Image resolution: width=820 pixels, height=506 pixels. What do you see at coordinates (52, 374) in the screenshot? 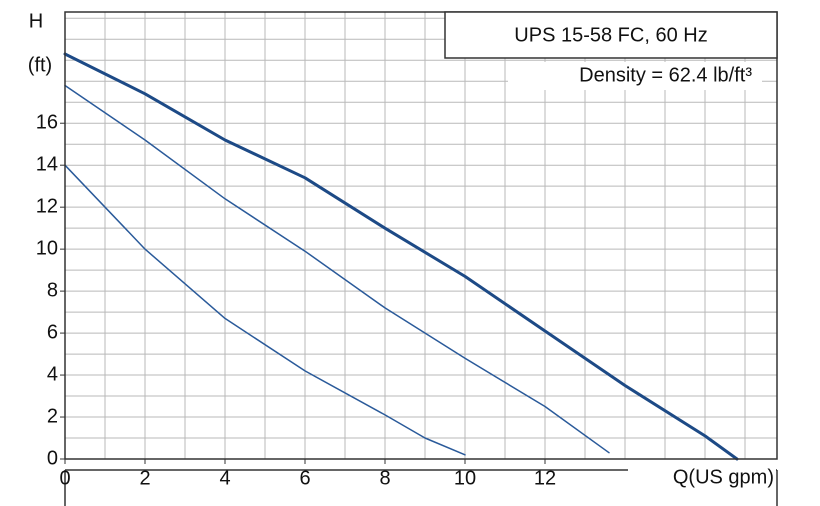
I see `y-tick-label: 4` at bounding box center [52, 374].